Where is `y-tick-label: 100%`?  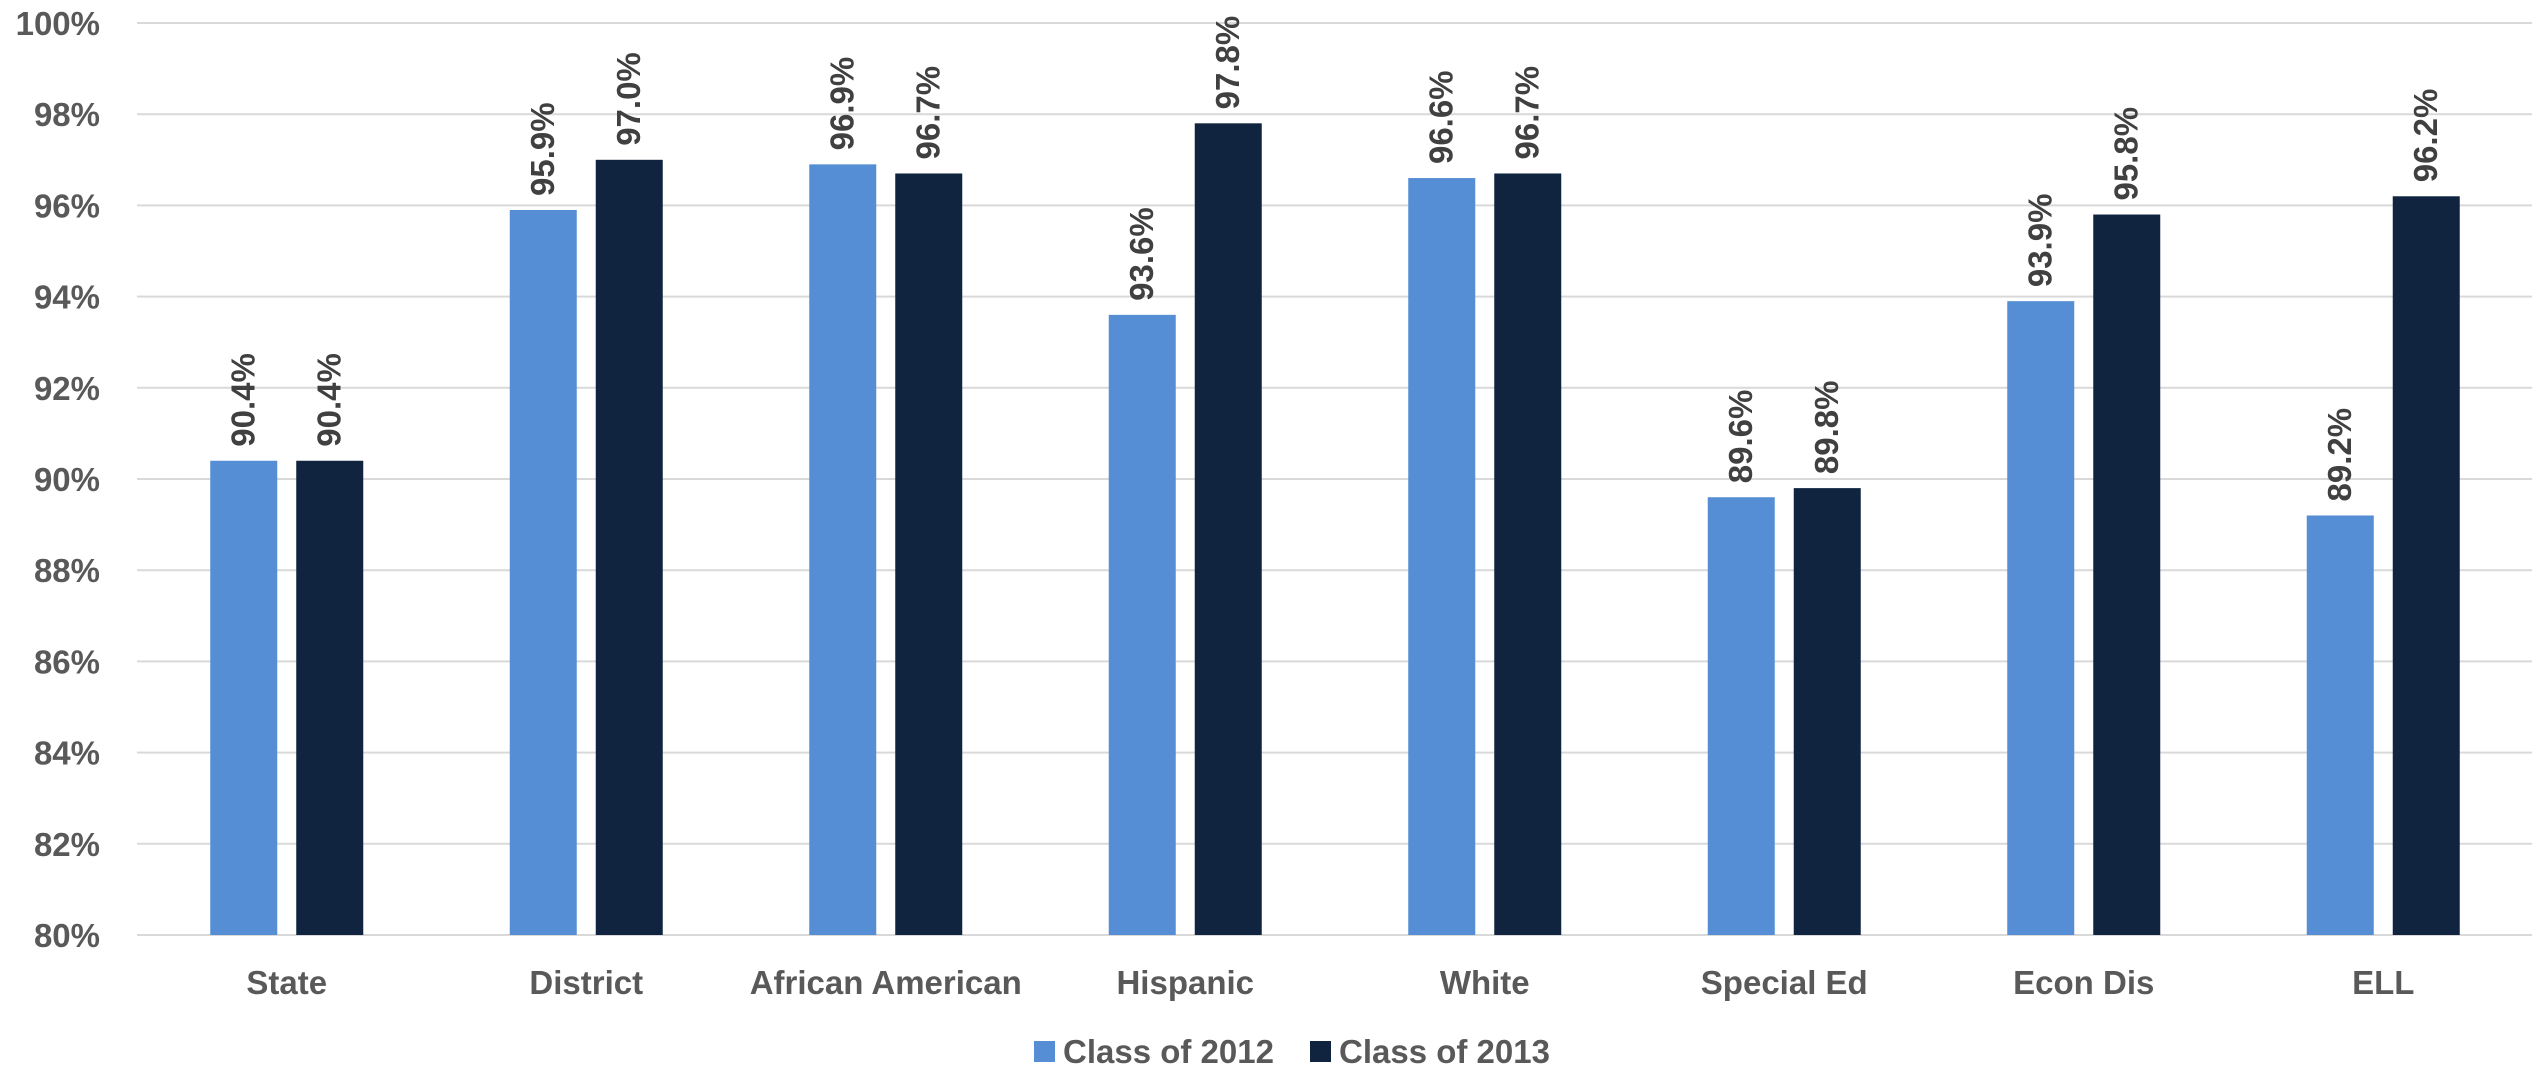
y-tick-label: 100% is located at coordinates (58, 23).